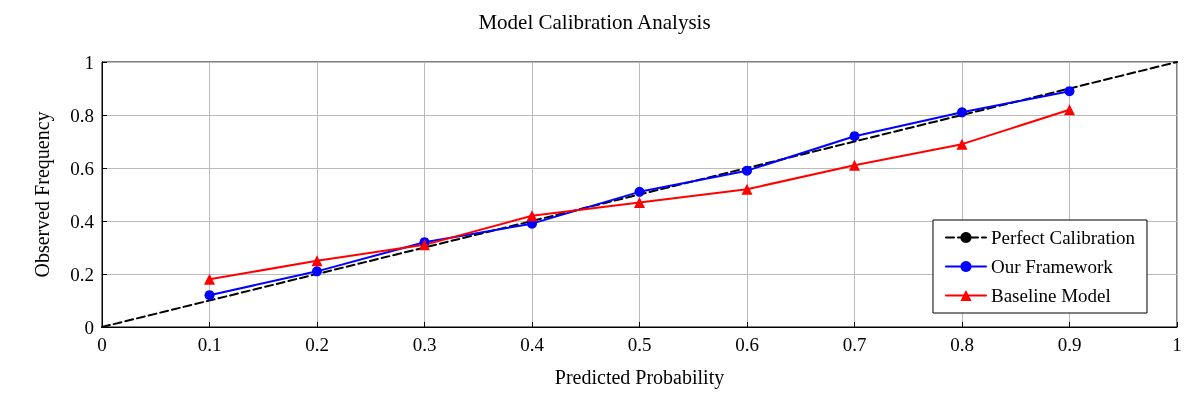  Describe the element at coordinates (747, 344) in the screenshot. I see `x-tick-label: 0.6` at that location.